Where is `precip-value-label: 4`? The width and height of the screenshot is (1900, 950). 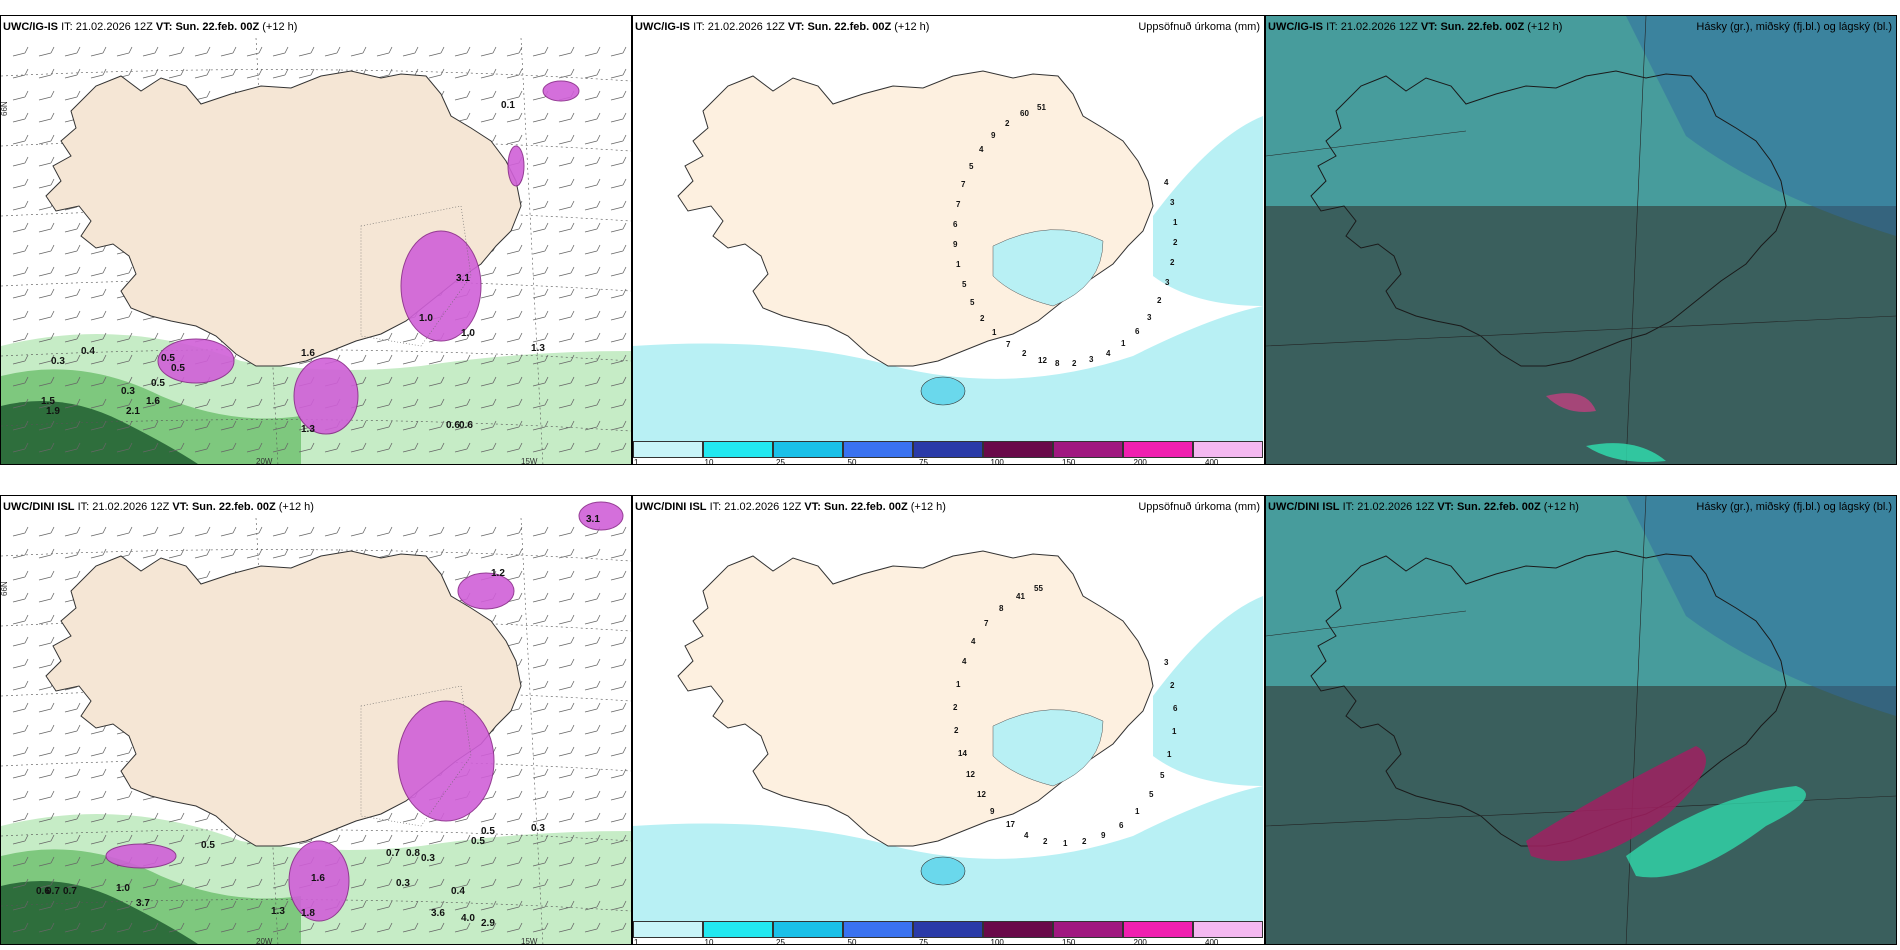 precip-value-label: 4 is located at coordinates (973, 641).